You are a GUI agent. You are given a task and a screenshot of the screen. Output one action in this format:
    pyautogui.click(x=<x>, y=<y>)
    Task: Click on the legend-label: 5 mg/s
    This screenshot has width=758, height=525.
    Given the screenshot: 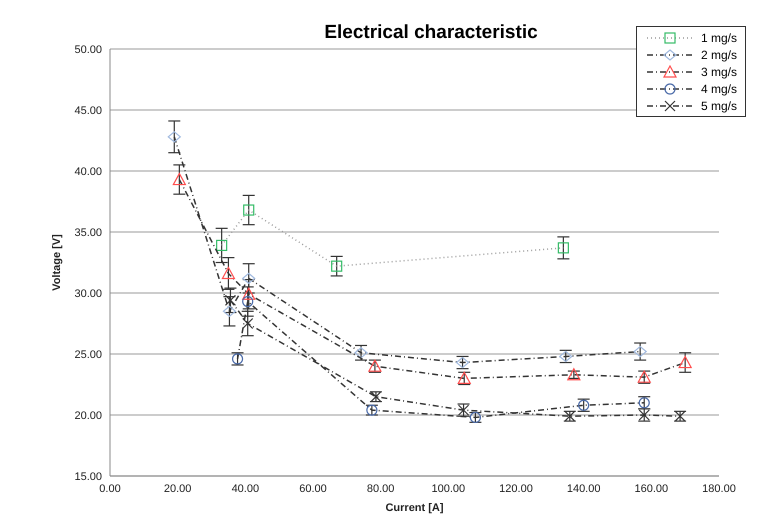 What is the action you would take?
    pyautogui.click(x=718, y=105)
    